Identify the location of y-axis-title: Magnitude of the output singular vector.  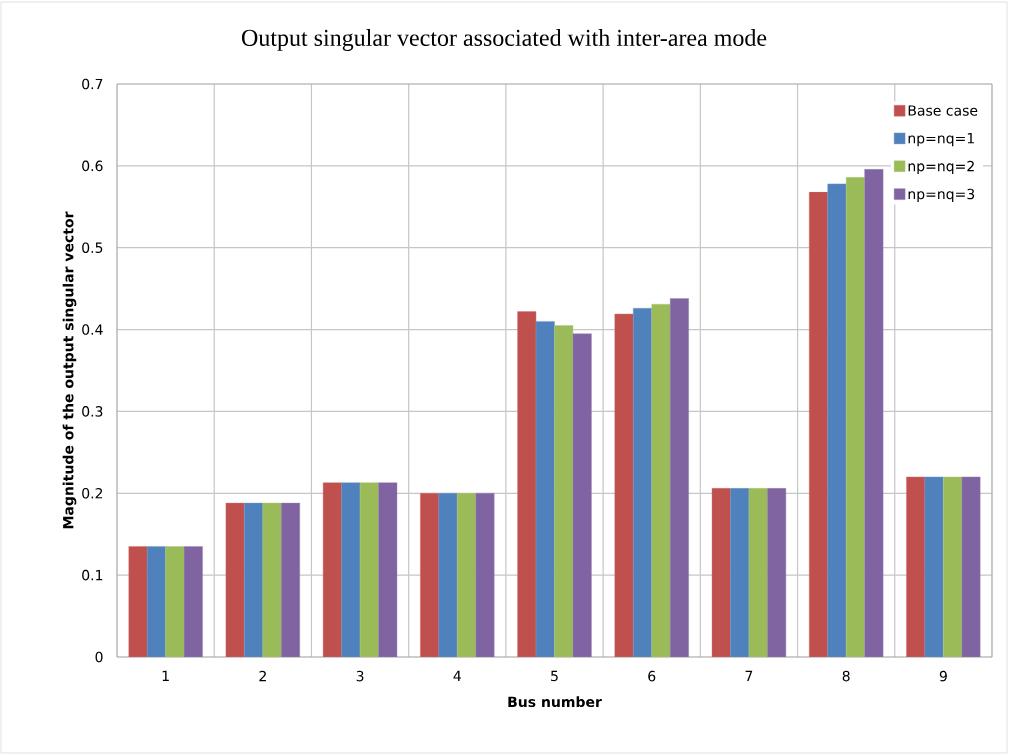
(69, 370).